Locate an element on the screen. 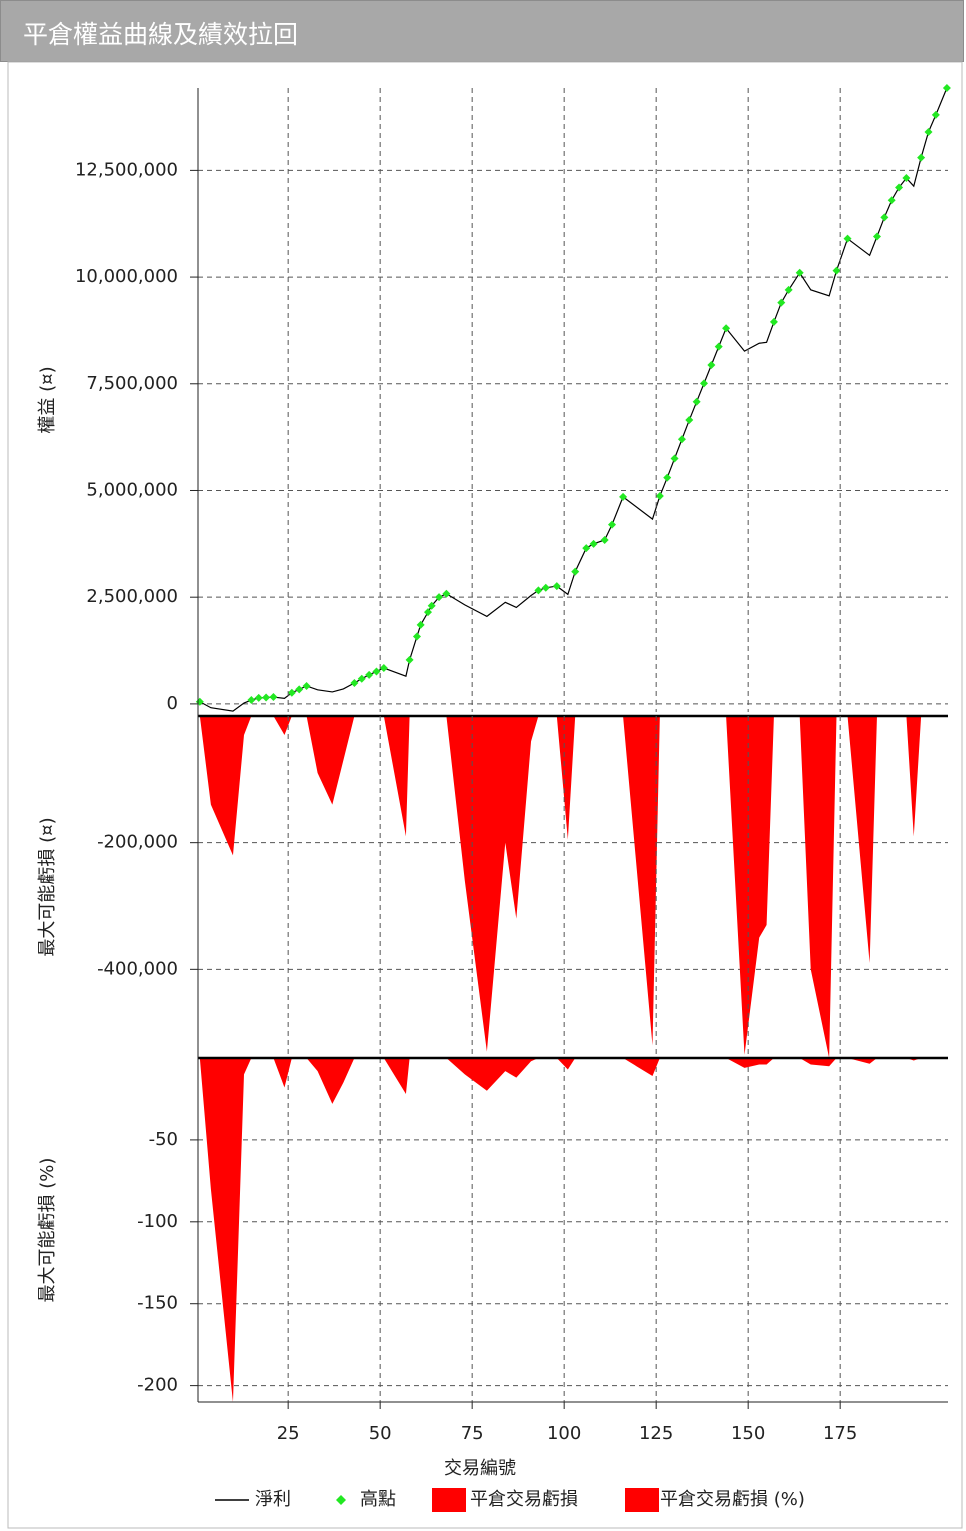 The image size is (966, 1531). y-tick-label: 10,000,000 is located at coordinates (126, 276).